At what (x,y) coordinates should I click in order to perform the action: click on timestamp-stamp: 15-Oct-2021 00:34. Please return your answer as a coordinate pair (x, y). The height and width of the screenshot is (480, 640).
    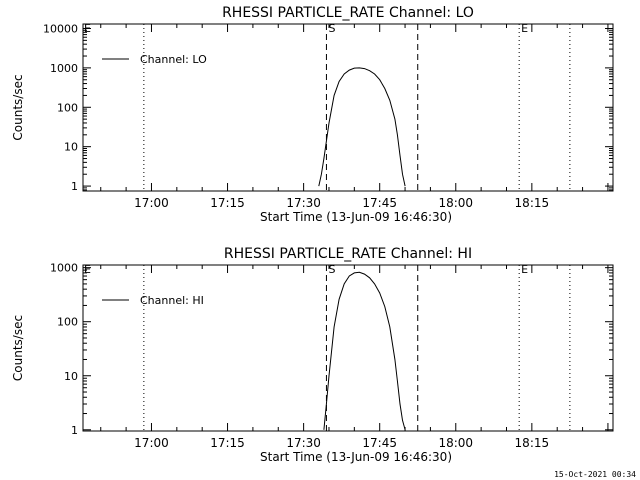
    Looking at the image, I should click on (595, 474).